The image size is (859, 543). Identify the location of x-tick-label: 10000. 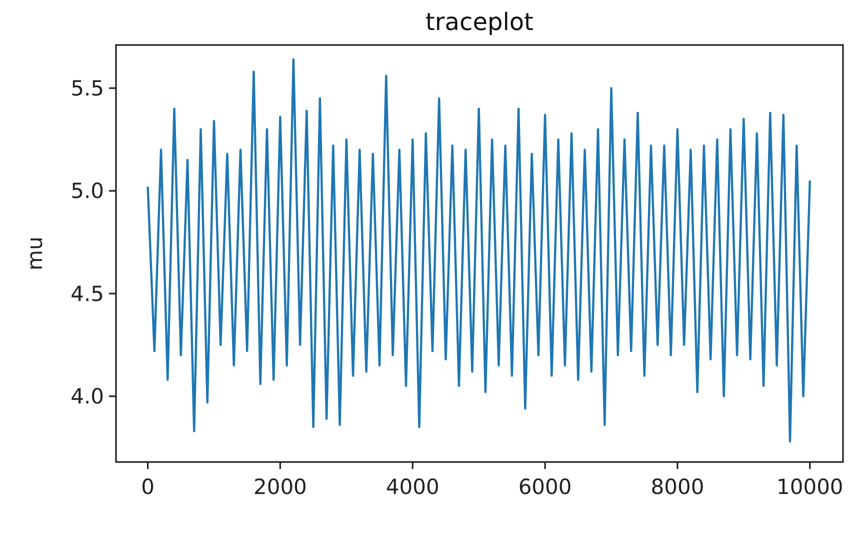
(810, 487).